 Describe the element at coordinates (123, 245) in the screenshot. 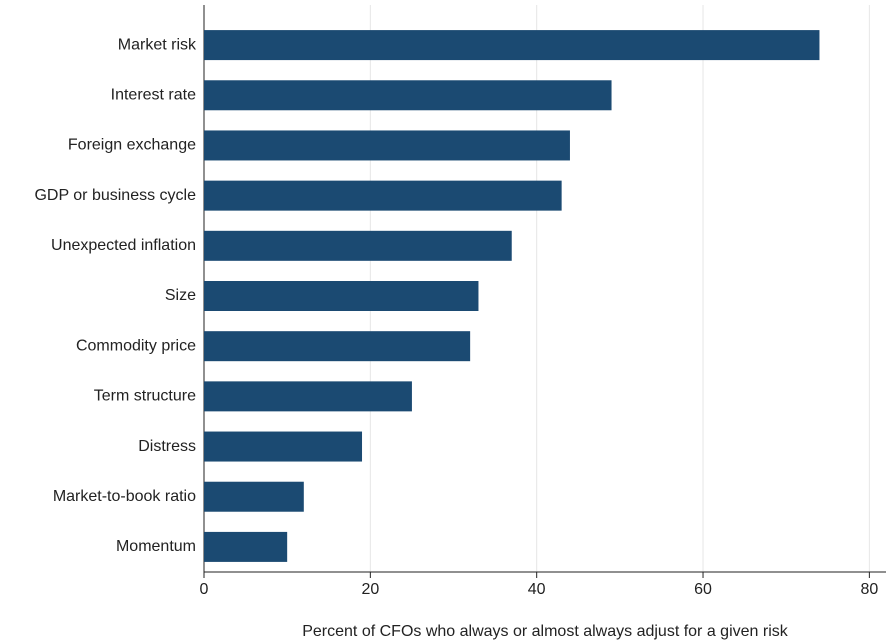

I see `y-tick-label: Unexpected inflation` at that location.